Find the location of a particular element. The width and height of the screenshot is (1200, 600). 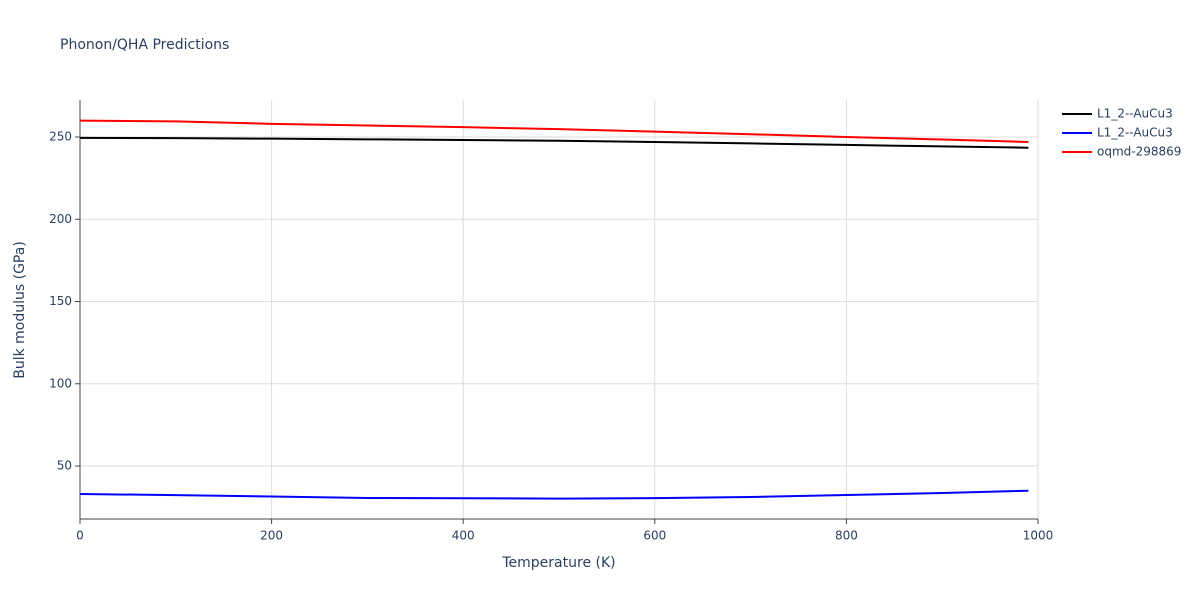

chart-title: Phonon/QHA Predictions is located at coordinates (144, 45).